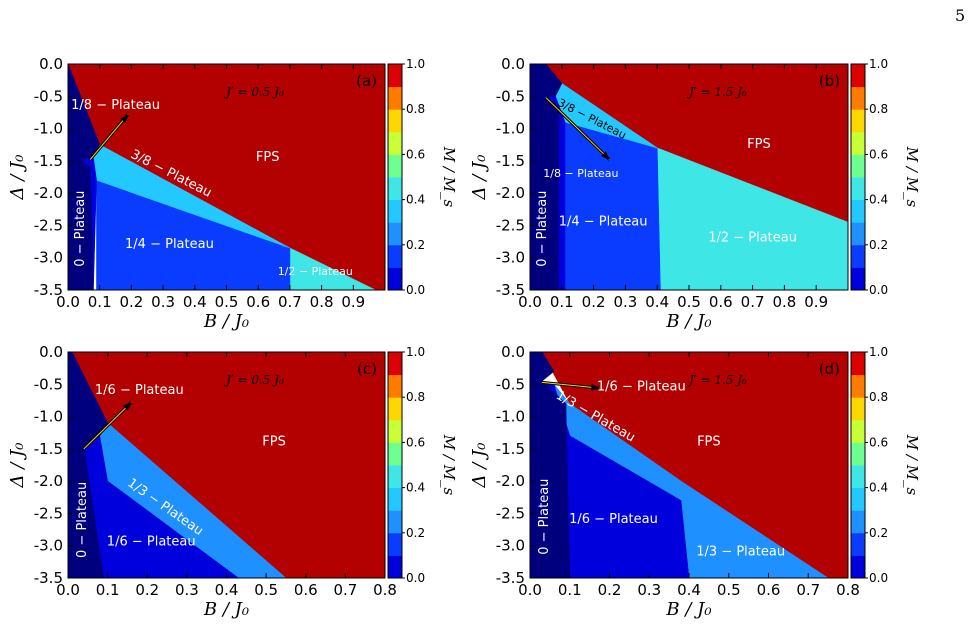 Image resolution: width=976 pixels, height=627 pixels. I want to click on region-label: 1/4 − Plateau, so click(603, 221).